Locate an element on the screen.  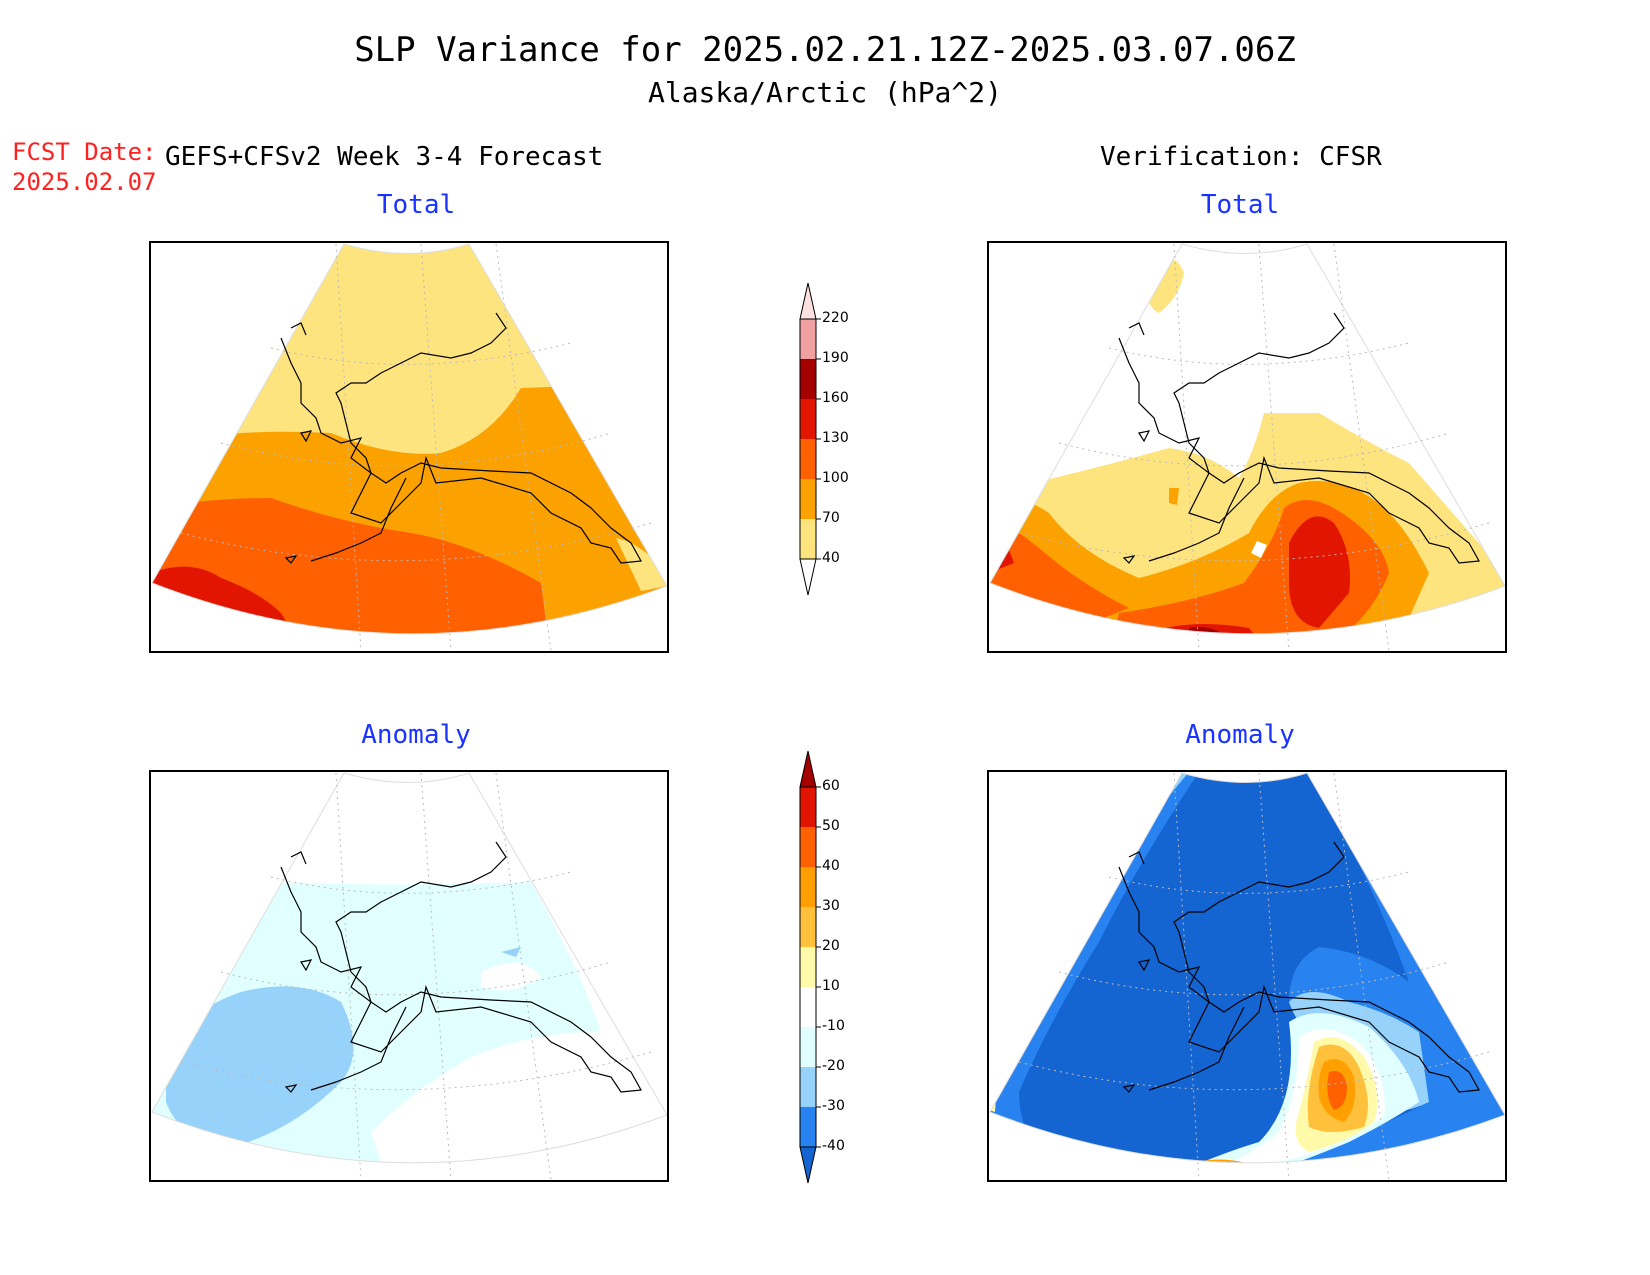
anomaly-colorbar-tick-label: 20 is located at coordinates (831, 946).